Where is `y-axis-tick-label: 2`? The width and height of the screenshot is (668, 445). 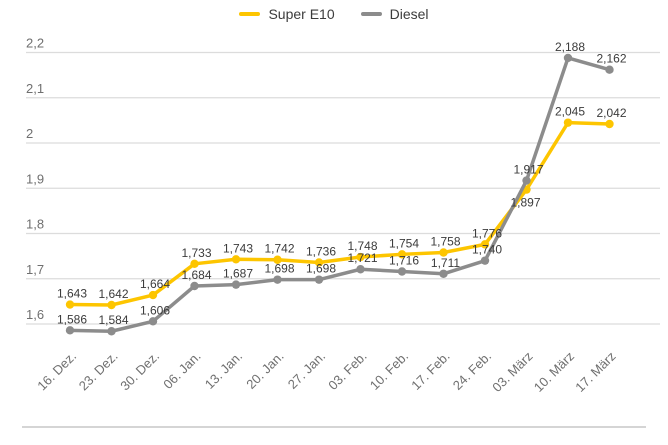 y-axis-tick-label: 2 is located at coordinates (29, 133).